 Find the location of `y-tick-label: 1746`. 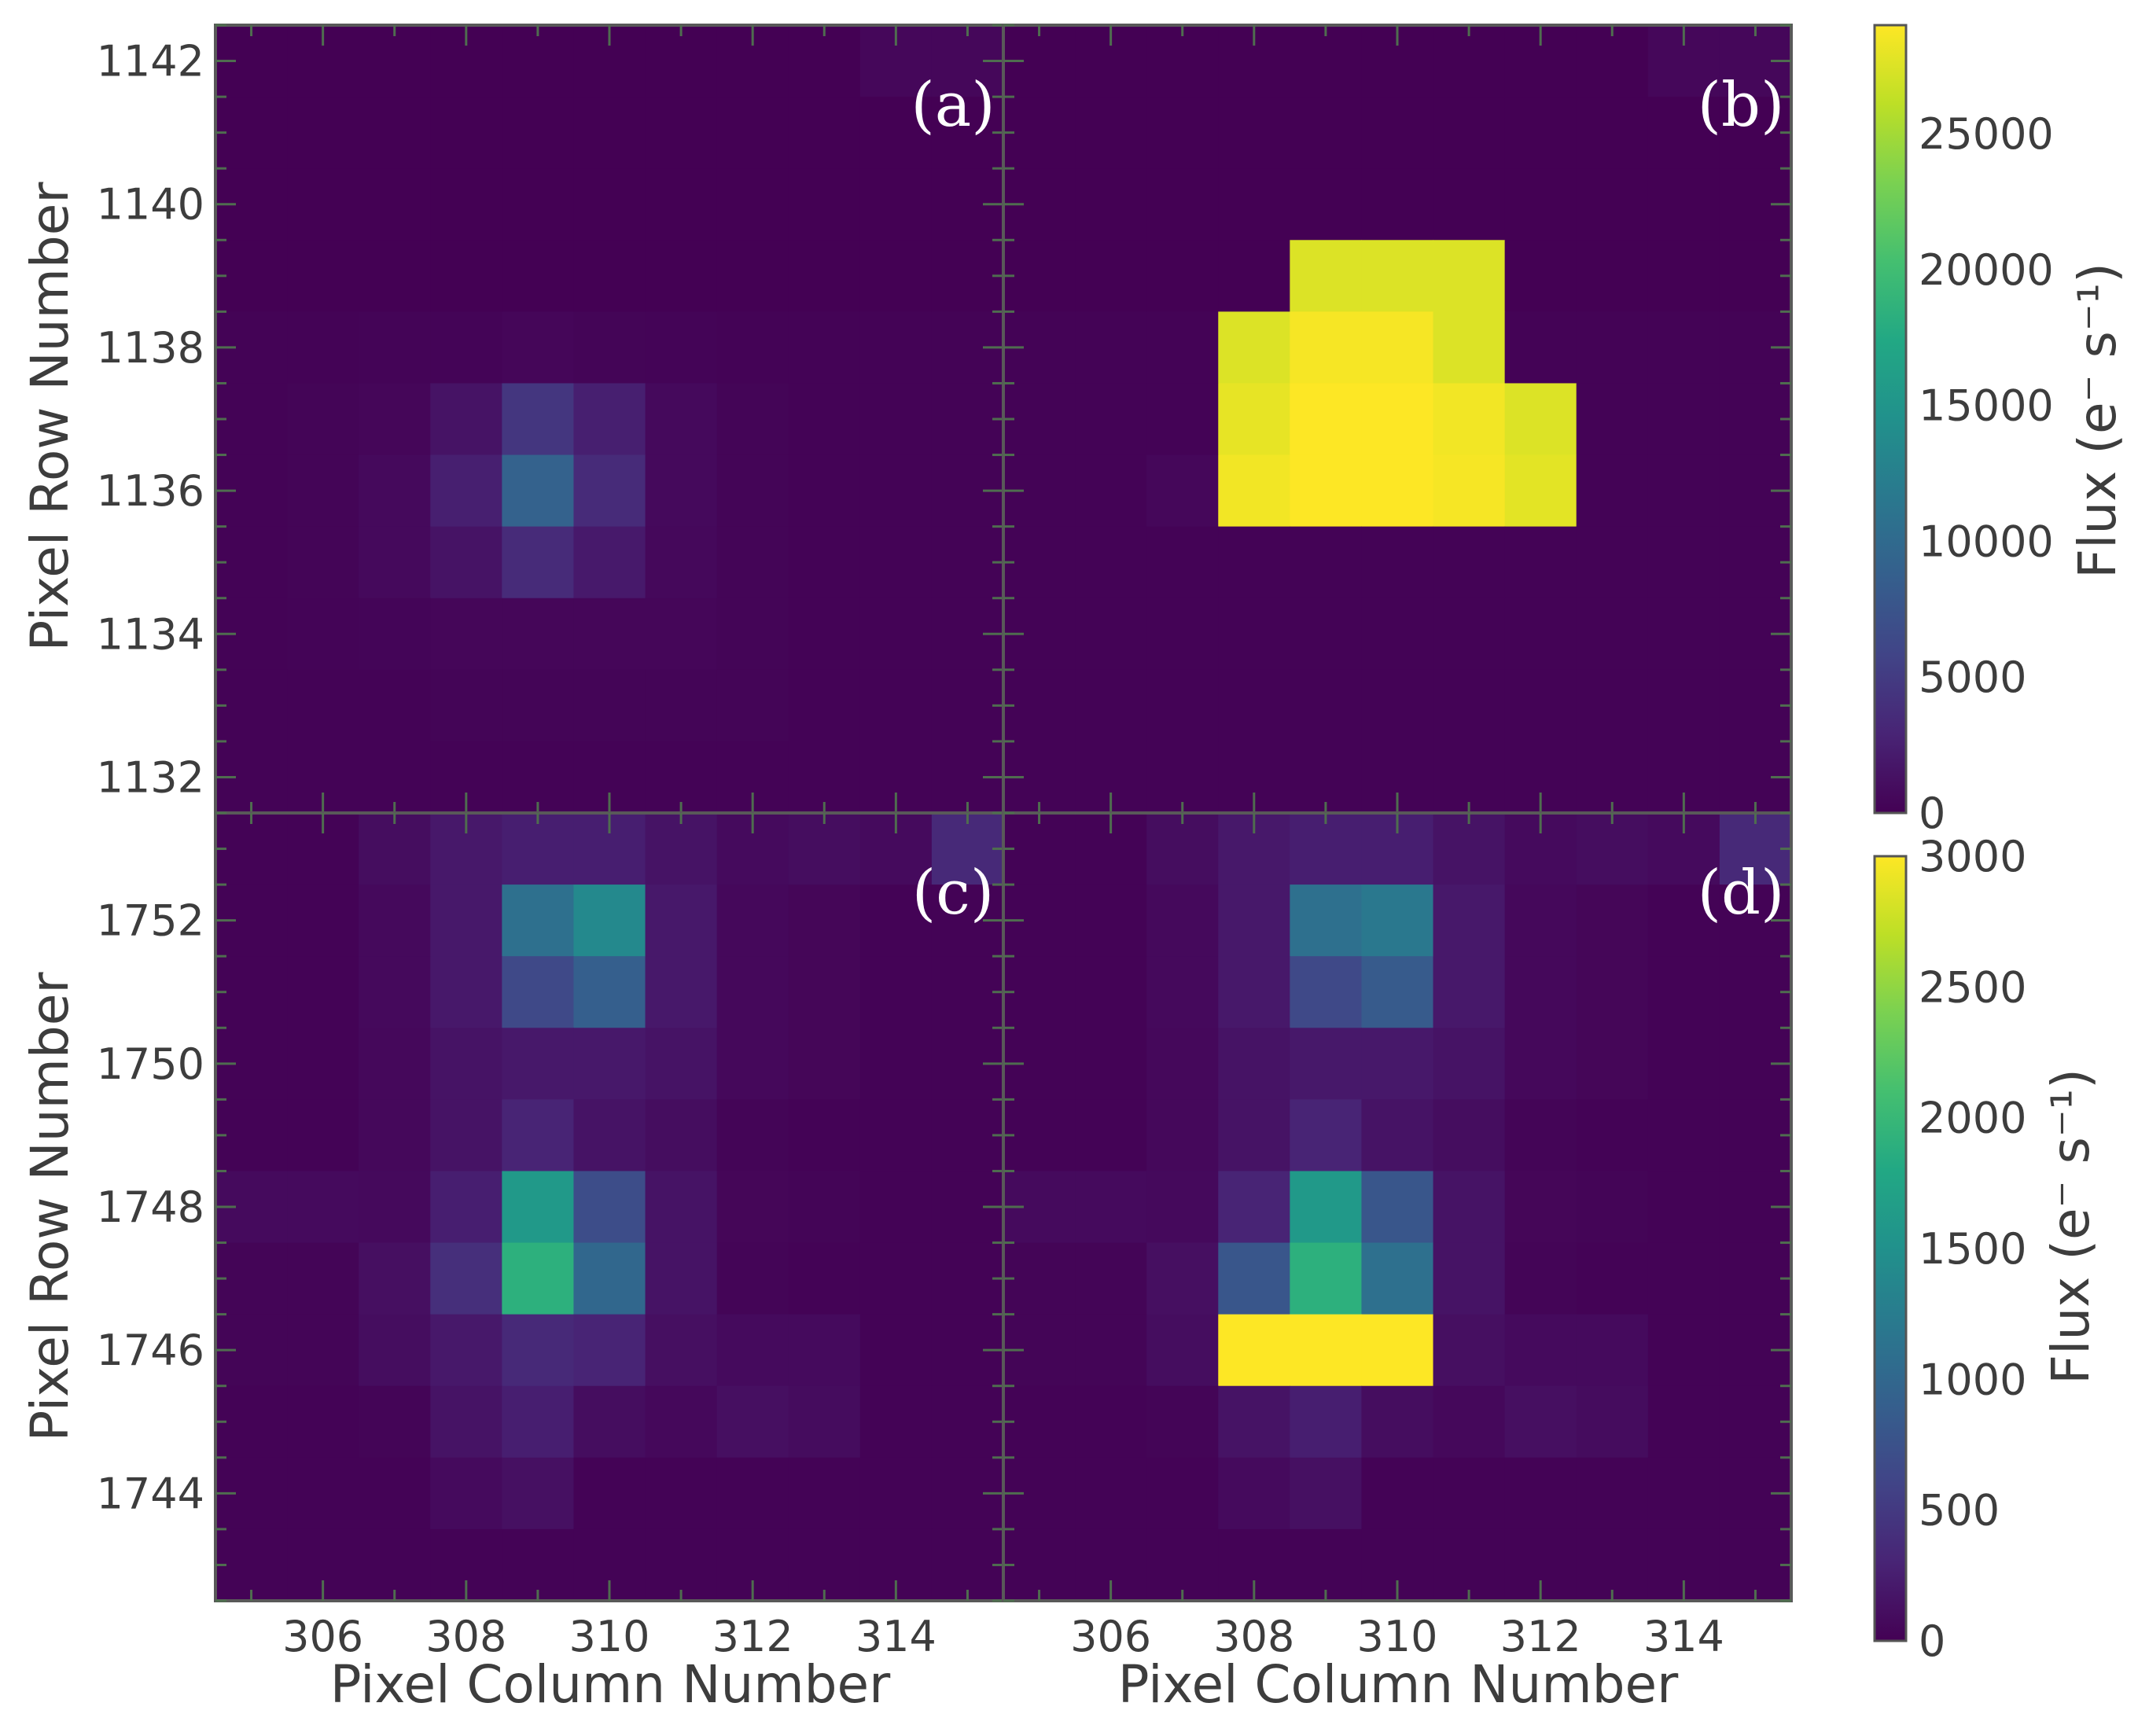

y-tick-label: 1746 is located at coordinates (151, 1351).